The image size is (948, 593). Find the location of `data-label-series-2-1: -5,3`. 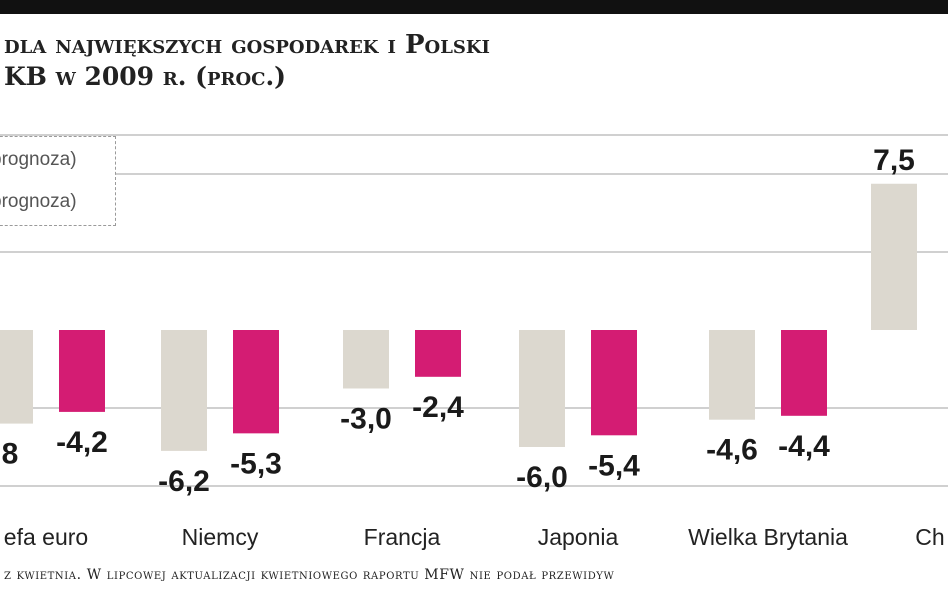

data-label-series-2-1: -5,3 is located at coordinates (256, 463).